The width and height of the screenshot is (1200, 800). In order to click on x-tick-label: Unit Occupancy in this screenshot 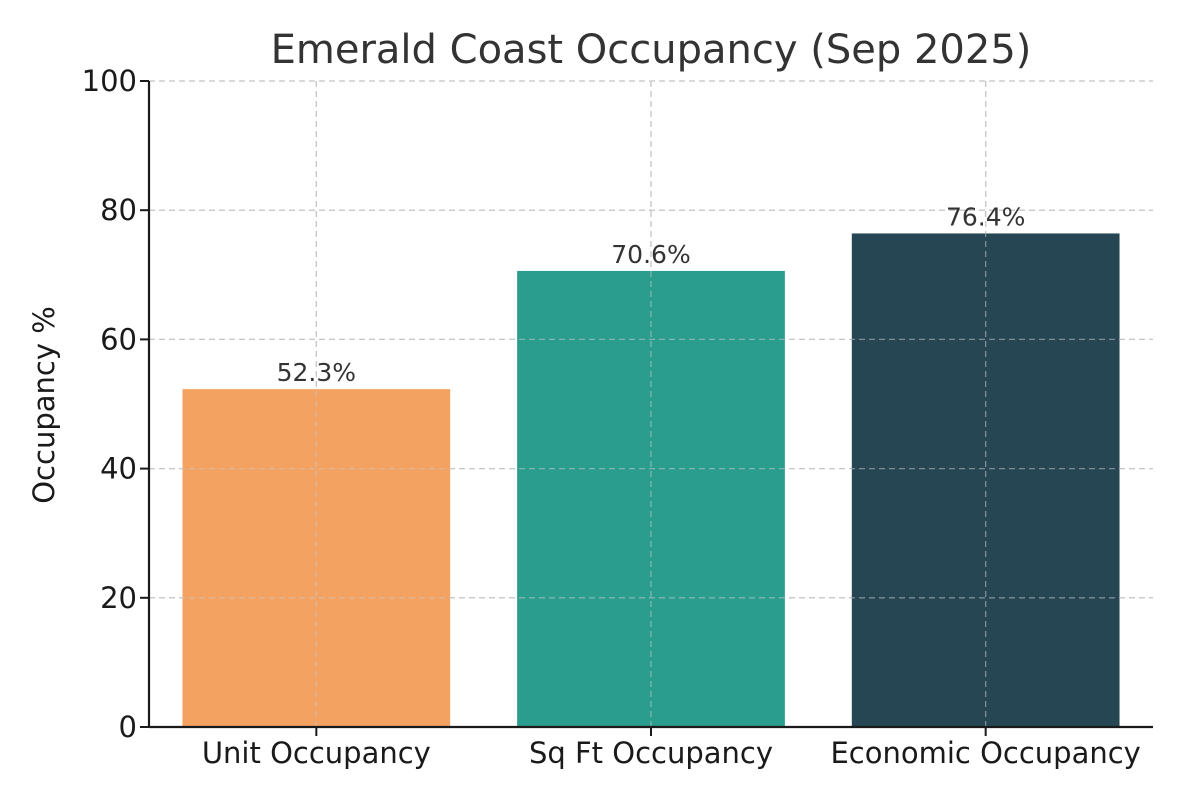, I will do `click(316, 753)`.